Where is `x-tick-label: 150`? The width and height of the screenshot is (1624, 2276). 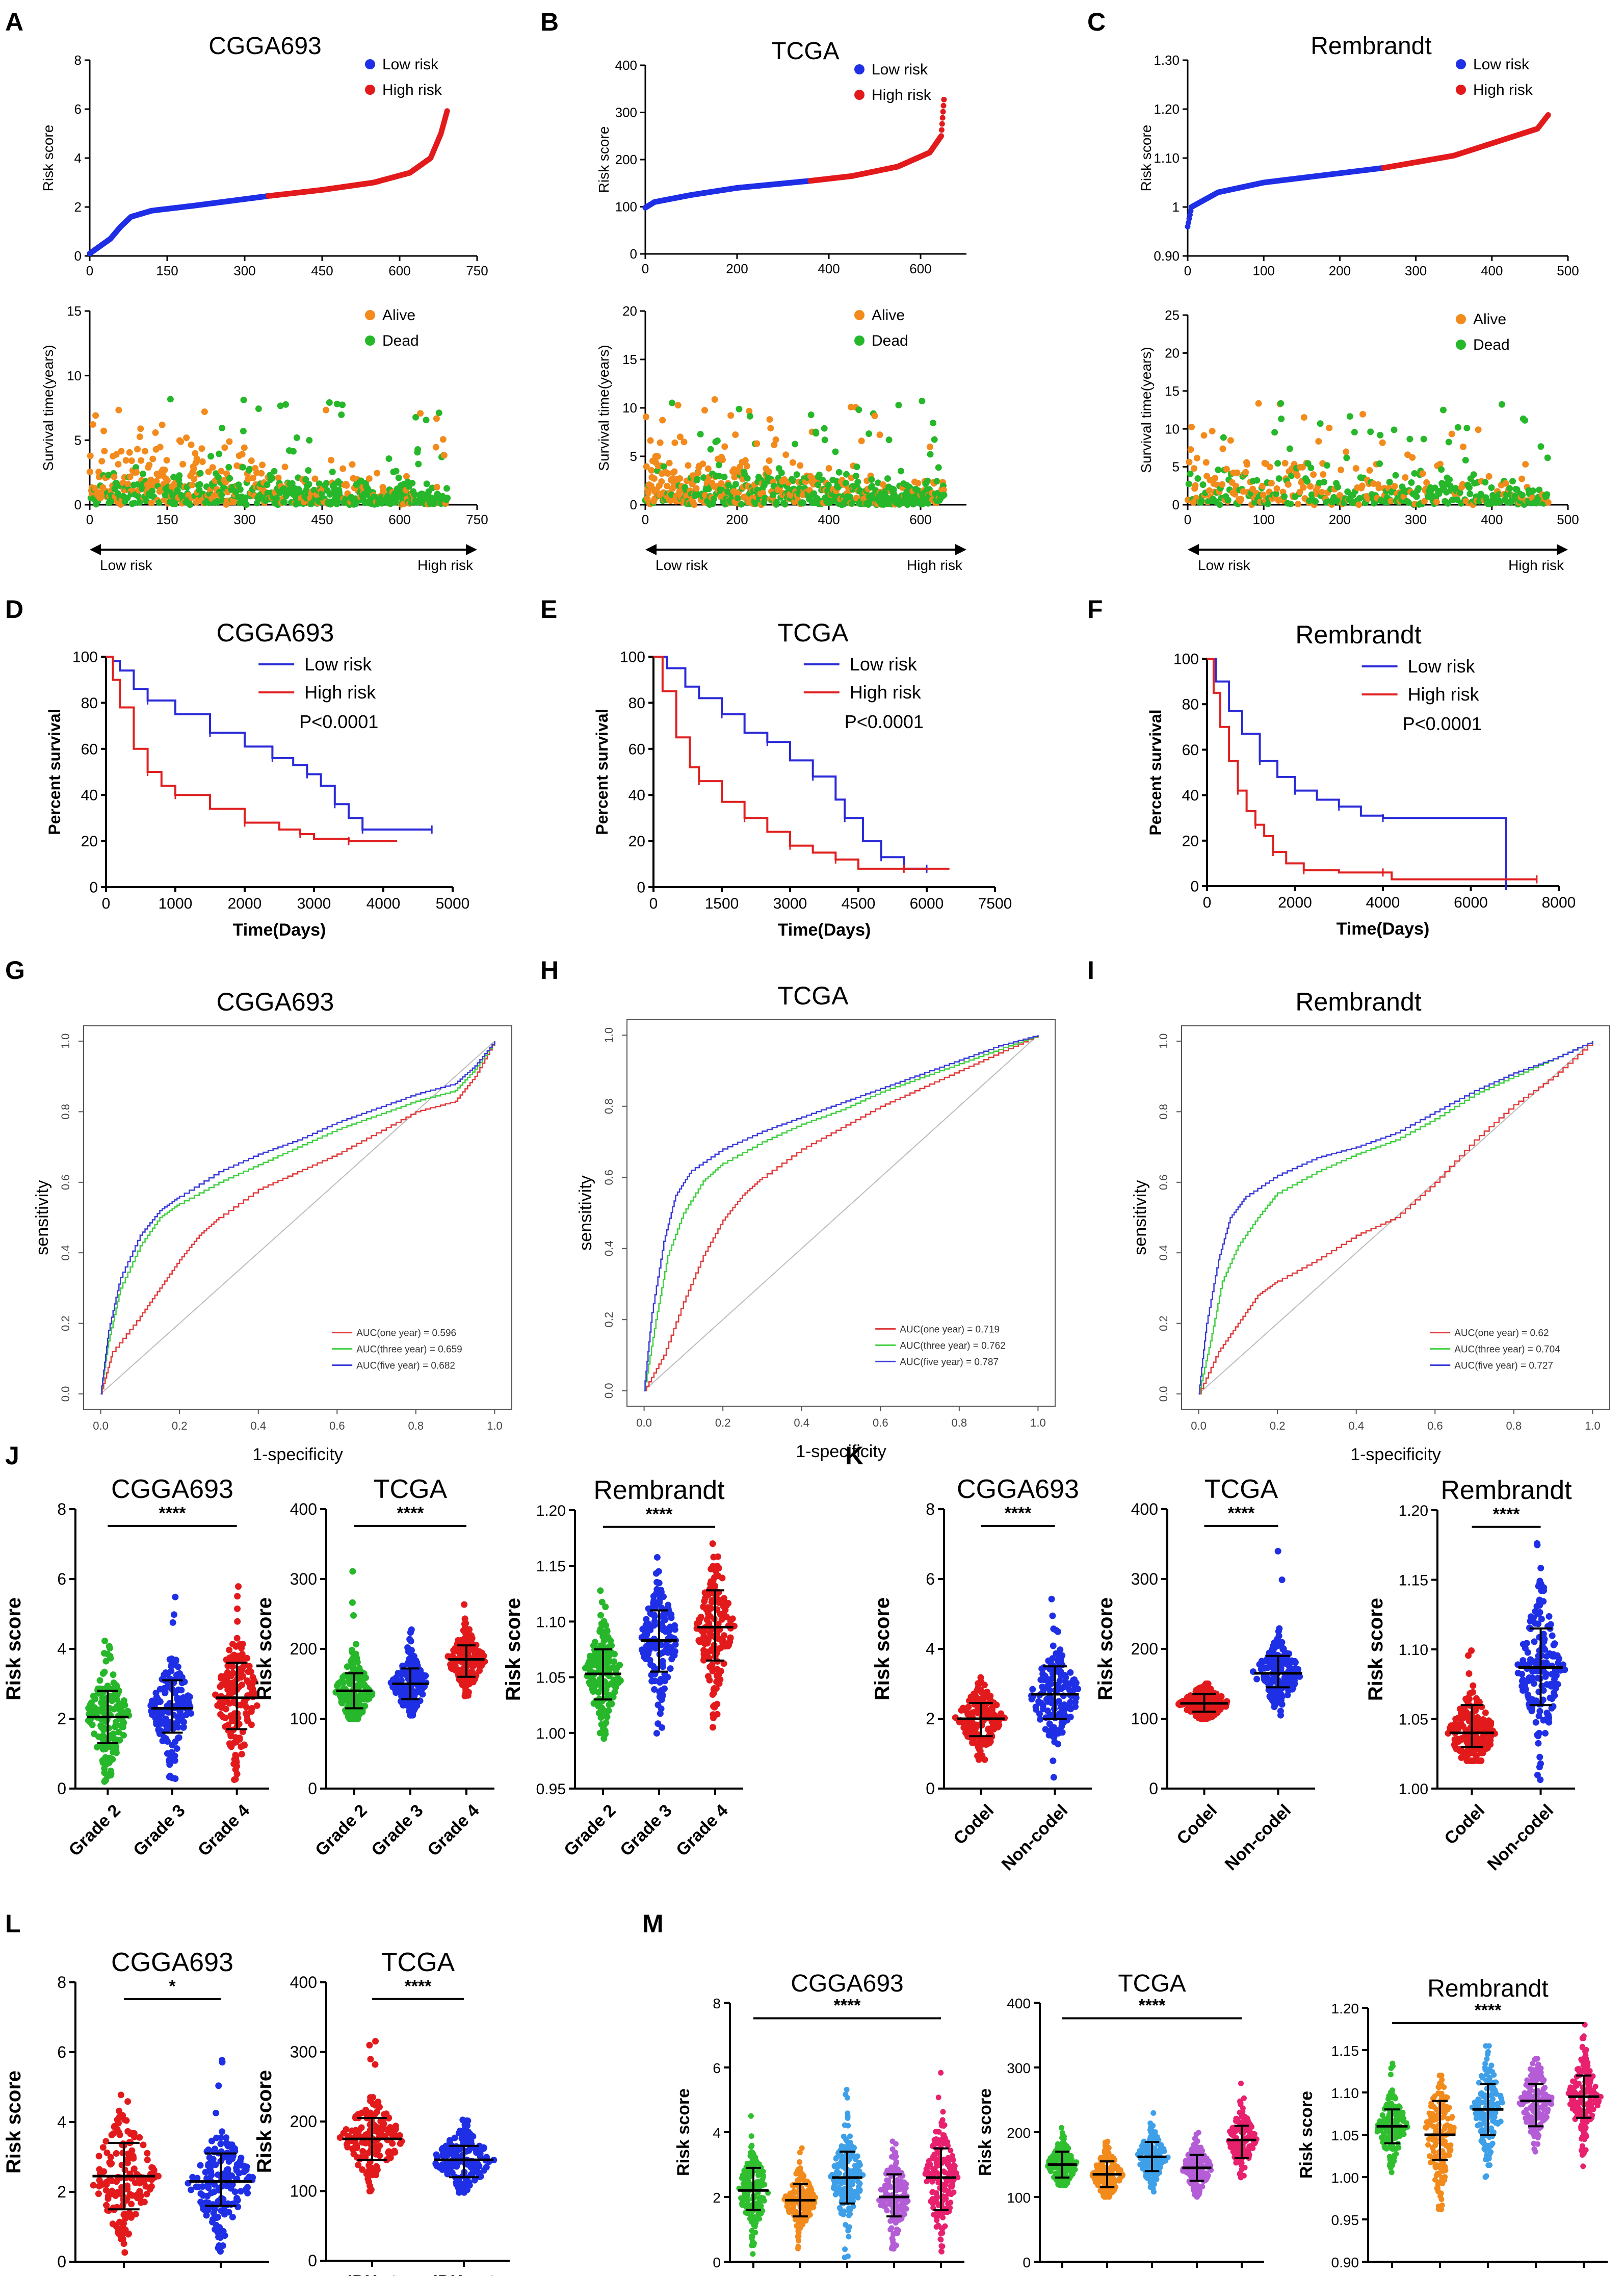
x-tick-label: 150 is located at coordinates (167, 519).